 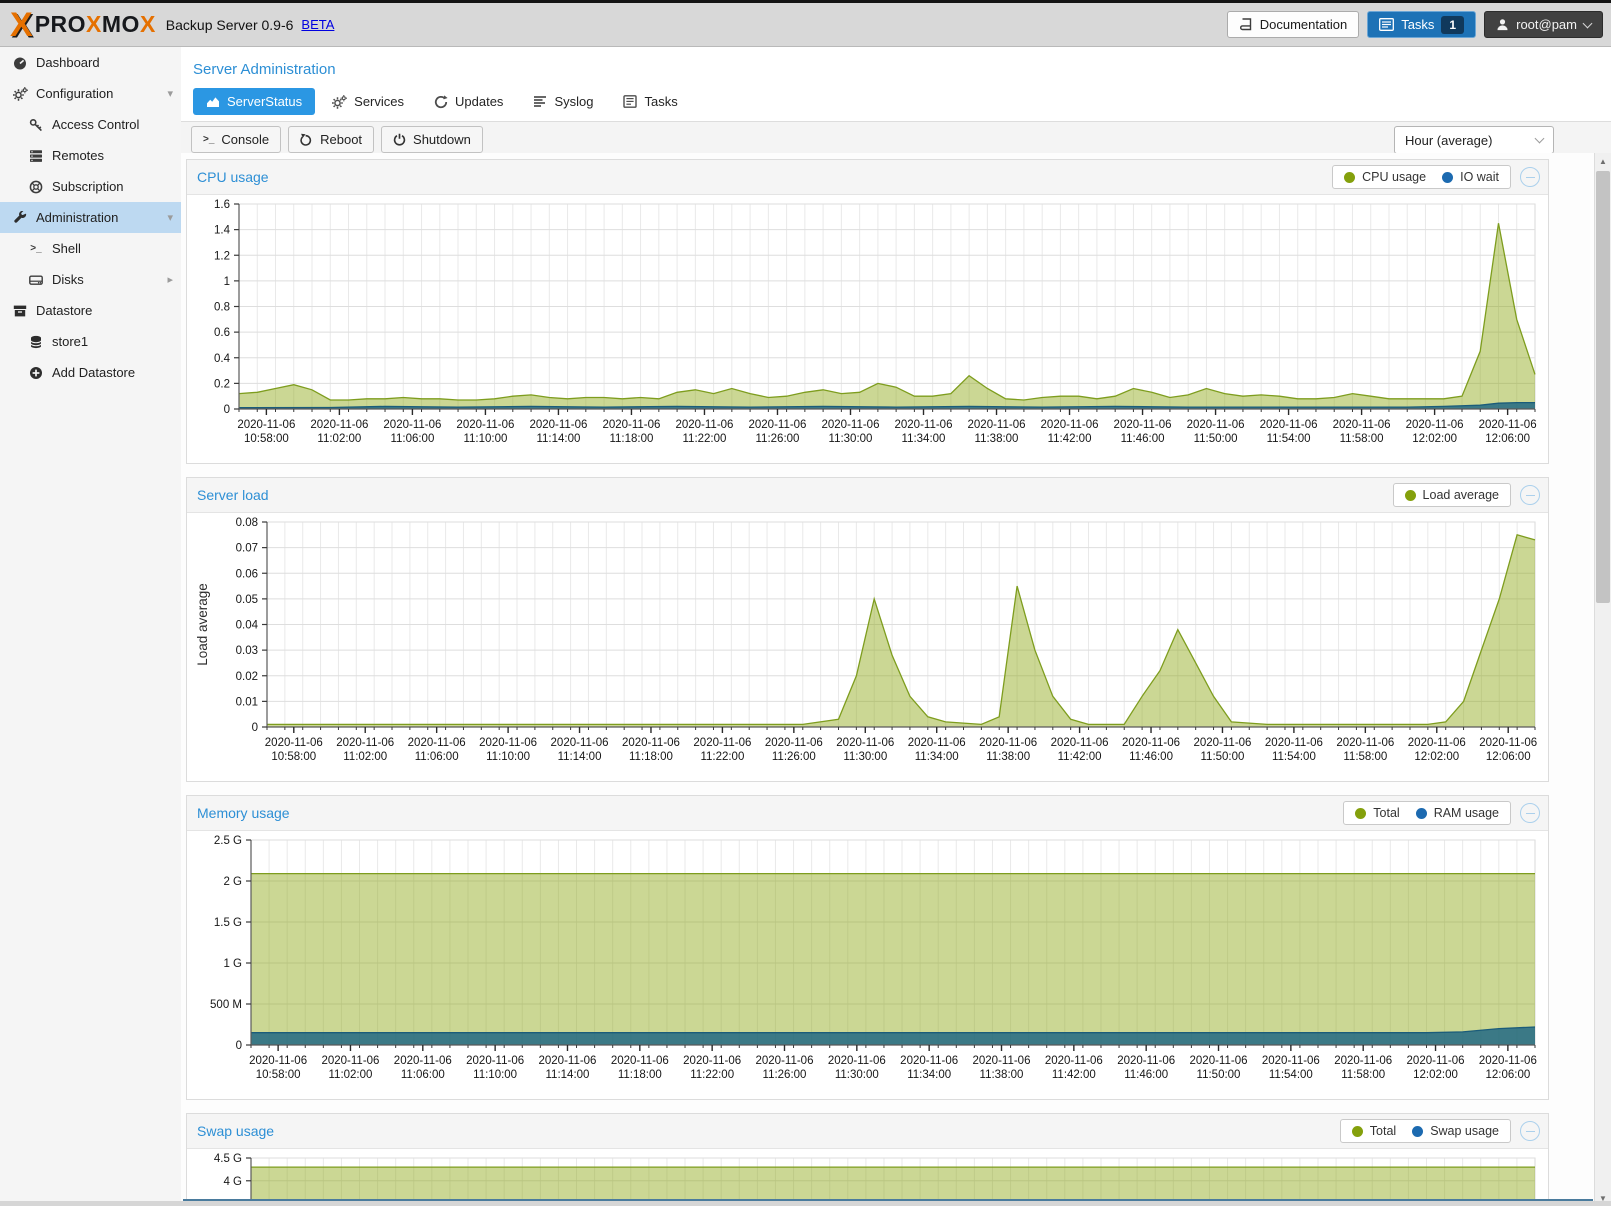 I want to click on sidebar-item-shell: >_ Shell, so click(x=90, y=248).